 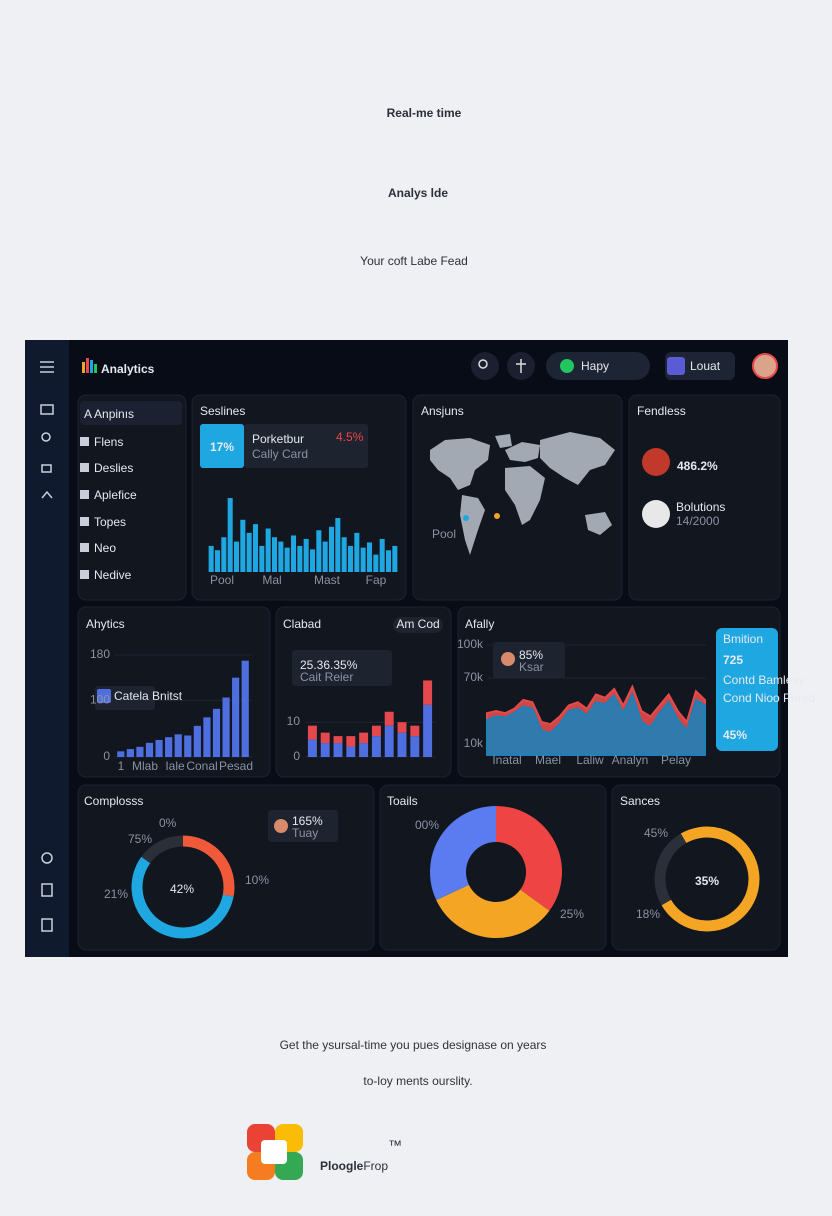 What do you see at coordinates (168, 823) in the screenshot?
I see `ring-label: 0%` at bounding box center [168, 823].